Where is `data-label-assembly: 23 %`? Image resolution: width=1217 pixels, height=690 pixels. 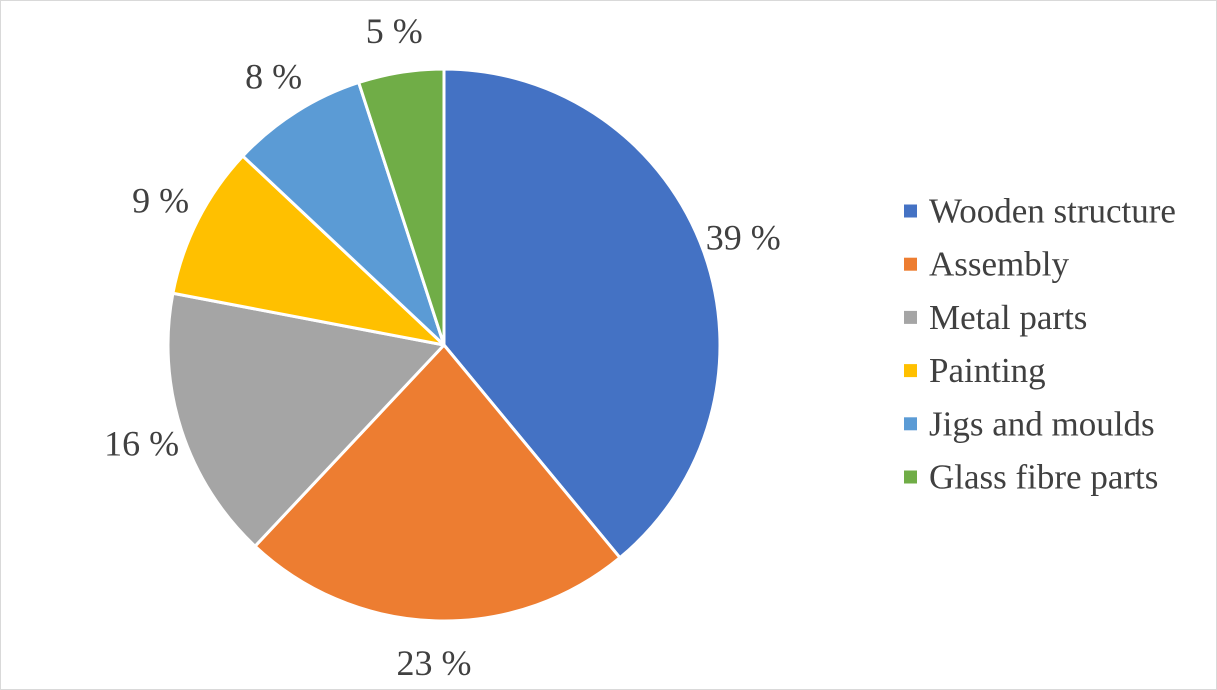
data-label-assembly: 23 % is located at coordinates (434, 663).